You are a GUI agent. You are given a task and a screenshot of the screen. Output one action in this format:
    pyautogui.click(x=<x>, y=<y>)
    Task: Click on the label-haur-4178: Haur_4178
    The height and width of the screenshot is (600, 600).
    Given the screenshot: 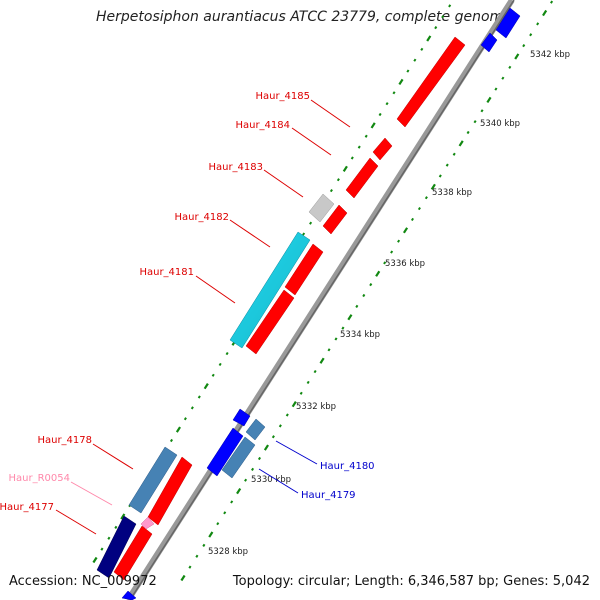 What is the action you would take?
    pyautogui.click(x=64, y=440)
    